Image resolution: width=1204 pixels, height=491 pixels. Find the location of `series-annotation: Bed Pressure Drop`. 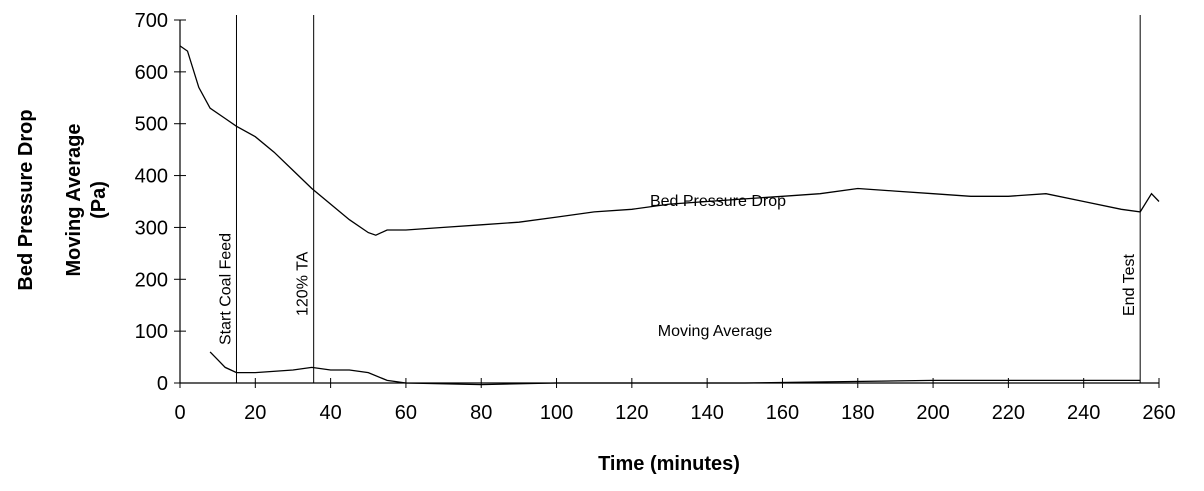

series-annotation: Bed Pressure Drop is located at coordinates (718, 201).